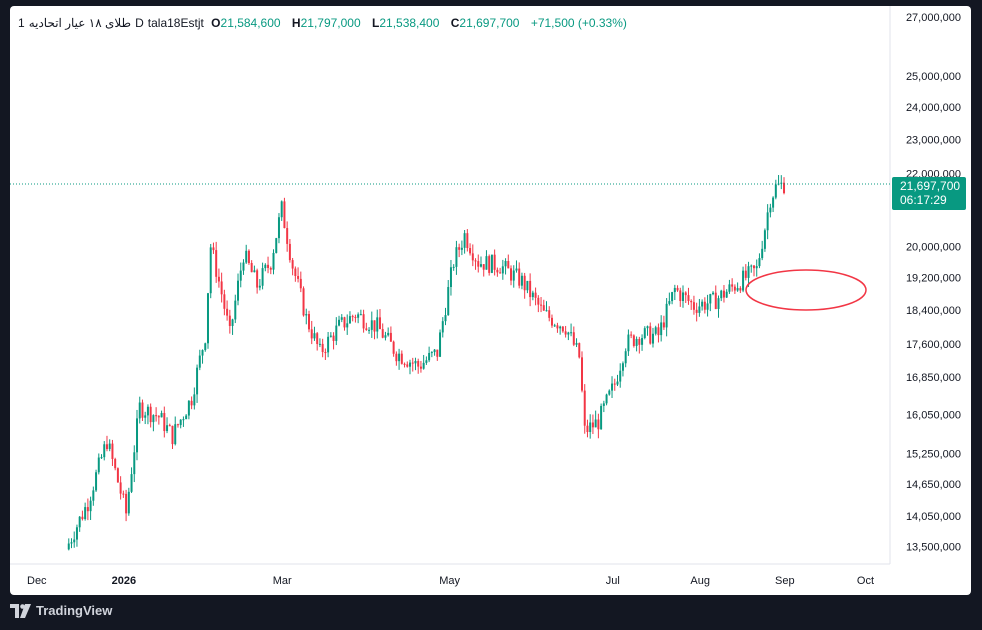 The width and height of the screenshot is (982, 630). Describe the element at coordinates (933, 378) in the screenshot. I see `y-tick-label: 16,850,000` at that location.